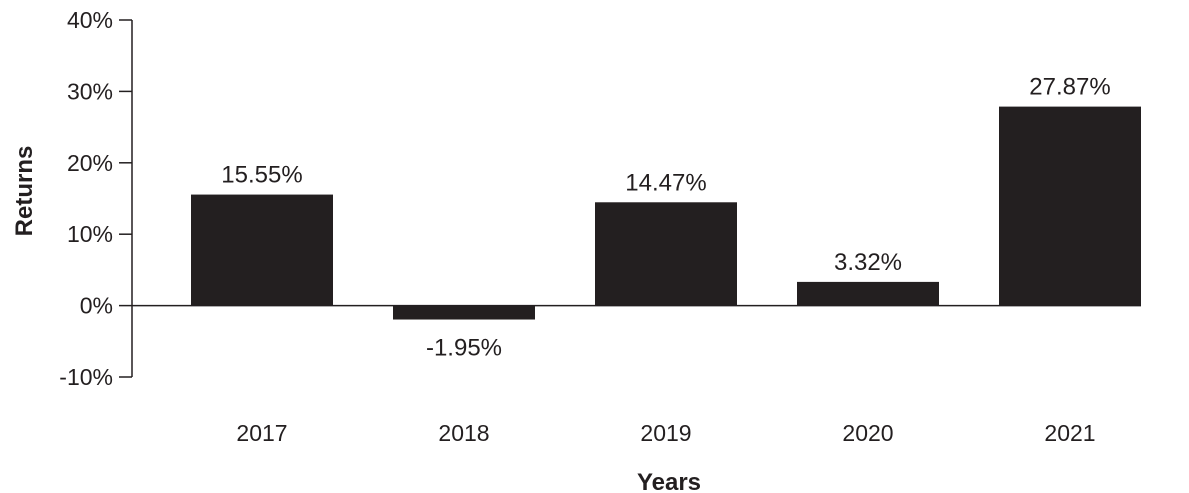 The width and height of the screenshot is (1189, 493). What do you see at coordinates (666, 254) in the screenshot?
I see `bar-2019` at bounding box center [666, 254].